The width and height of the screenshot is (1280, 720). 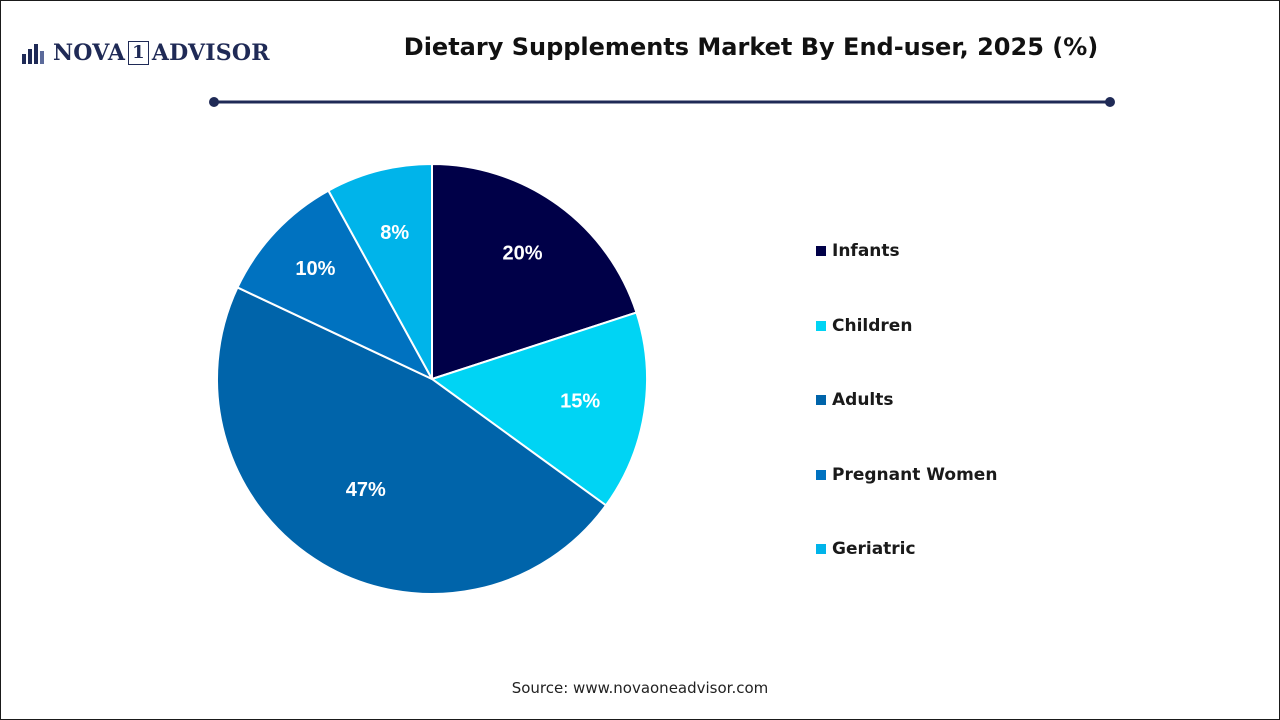 I want to click on legend-label: Adults, so click(x=863, y=400).